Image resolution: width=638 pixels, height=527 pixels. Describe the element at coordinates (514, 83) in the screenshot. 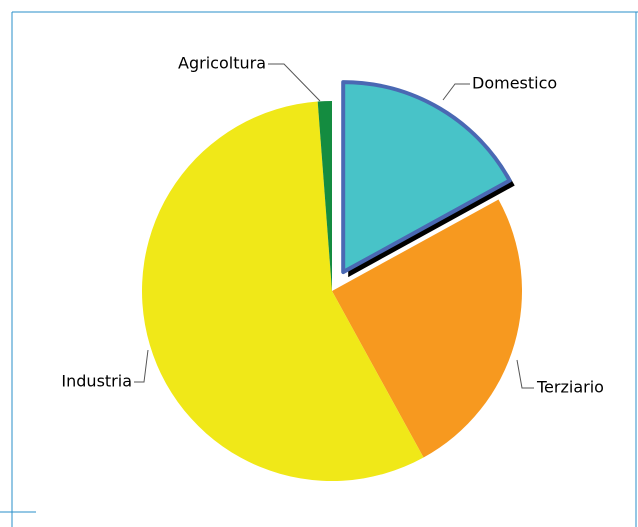

I see `slice-label: Domestico` at that location.